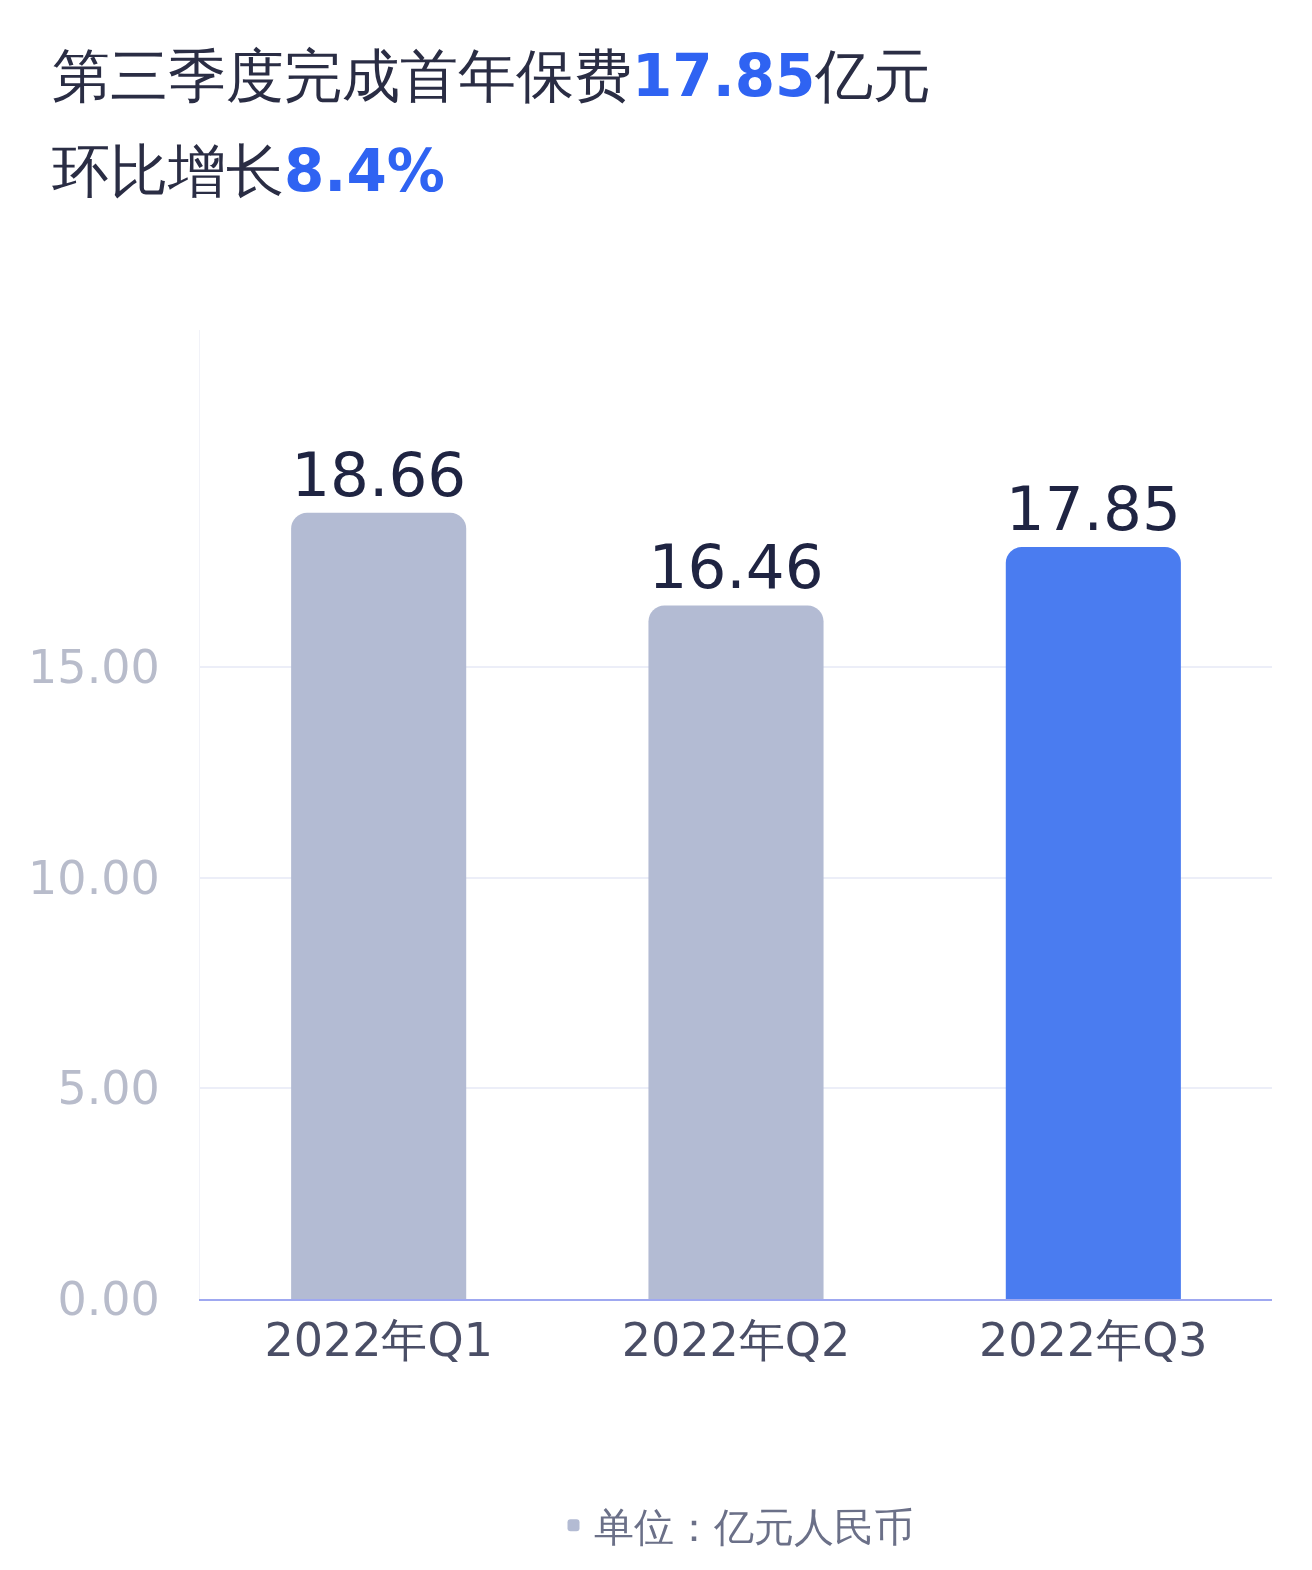 The width and height of the screenshot is (1312, 1570). Describe the element at coordinates (736, 567) in the screenshot. I see `data-label: 16.46` at that location.